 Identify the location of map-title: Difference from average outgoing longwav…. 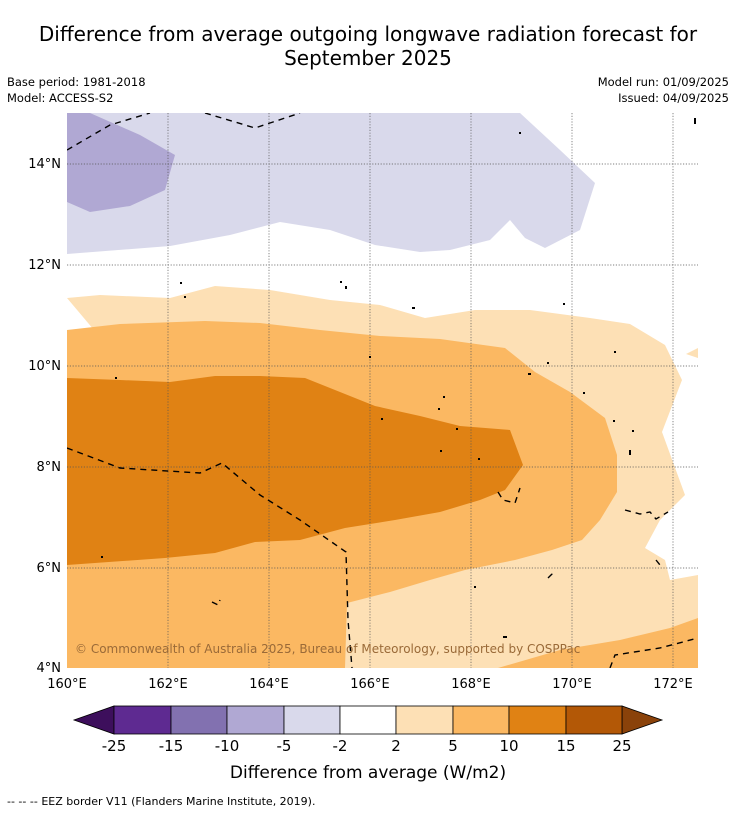
(368, 46).